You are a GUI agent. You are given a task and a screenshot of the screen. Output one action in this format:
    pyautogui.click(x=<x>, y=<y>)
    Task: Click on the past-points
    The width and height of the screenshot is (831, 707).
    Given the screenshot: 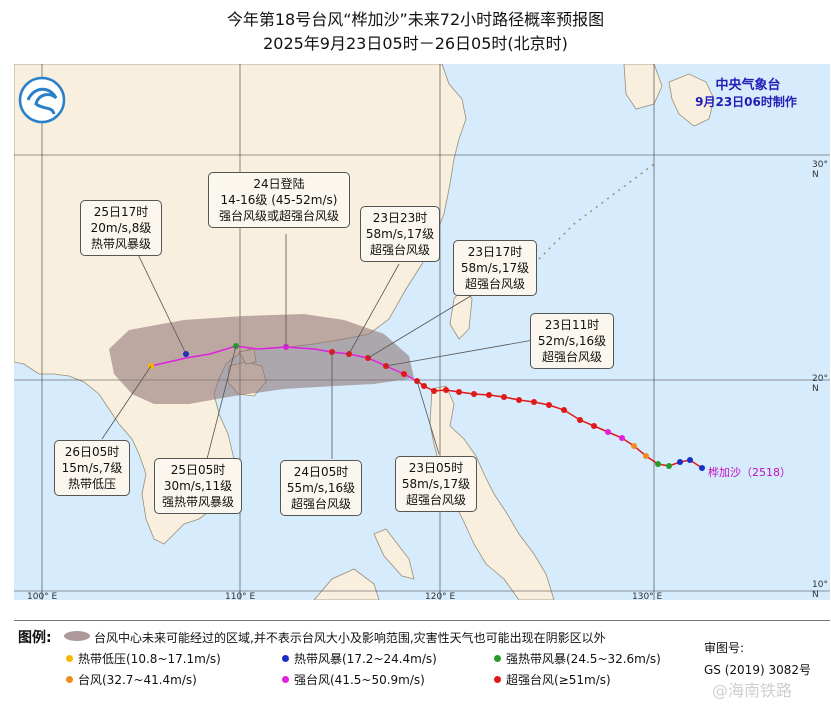 What is the action you would take?
    pyautogui.click(x=563, y=427)
    